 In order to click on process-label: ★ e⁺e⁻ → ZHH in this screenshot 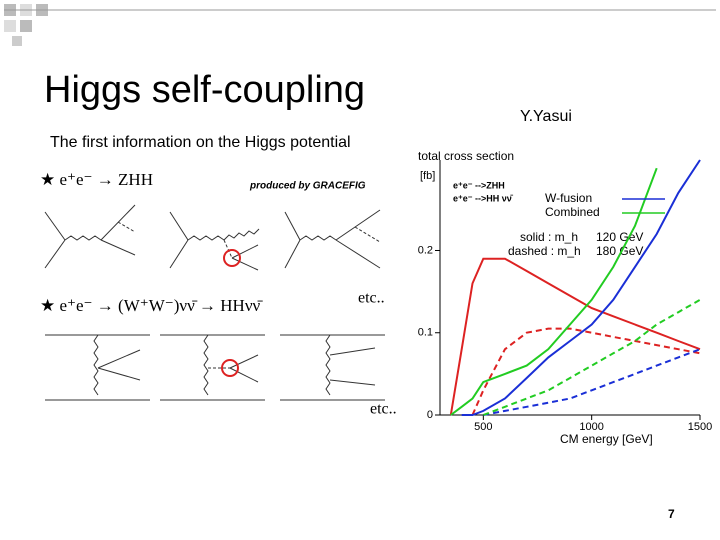, I will do `click(96, 179)`.